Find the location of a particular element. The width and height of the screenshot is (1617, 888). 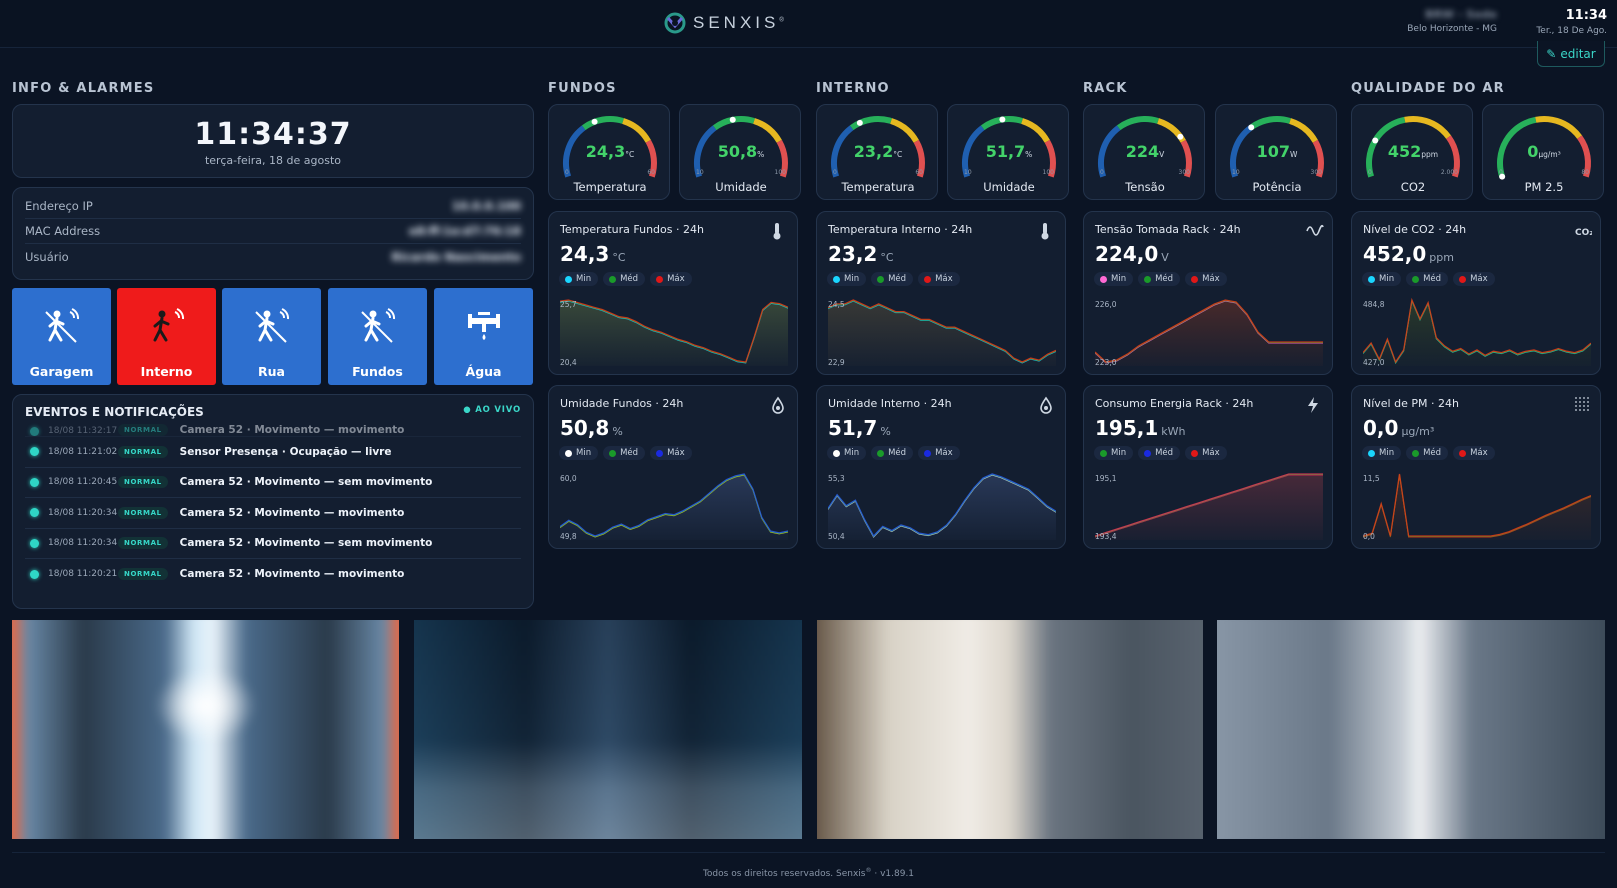

info-value: Ricardo Nascimento is located at coordinates (456, 256).